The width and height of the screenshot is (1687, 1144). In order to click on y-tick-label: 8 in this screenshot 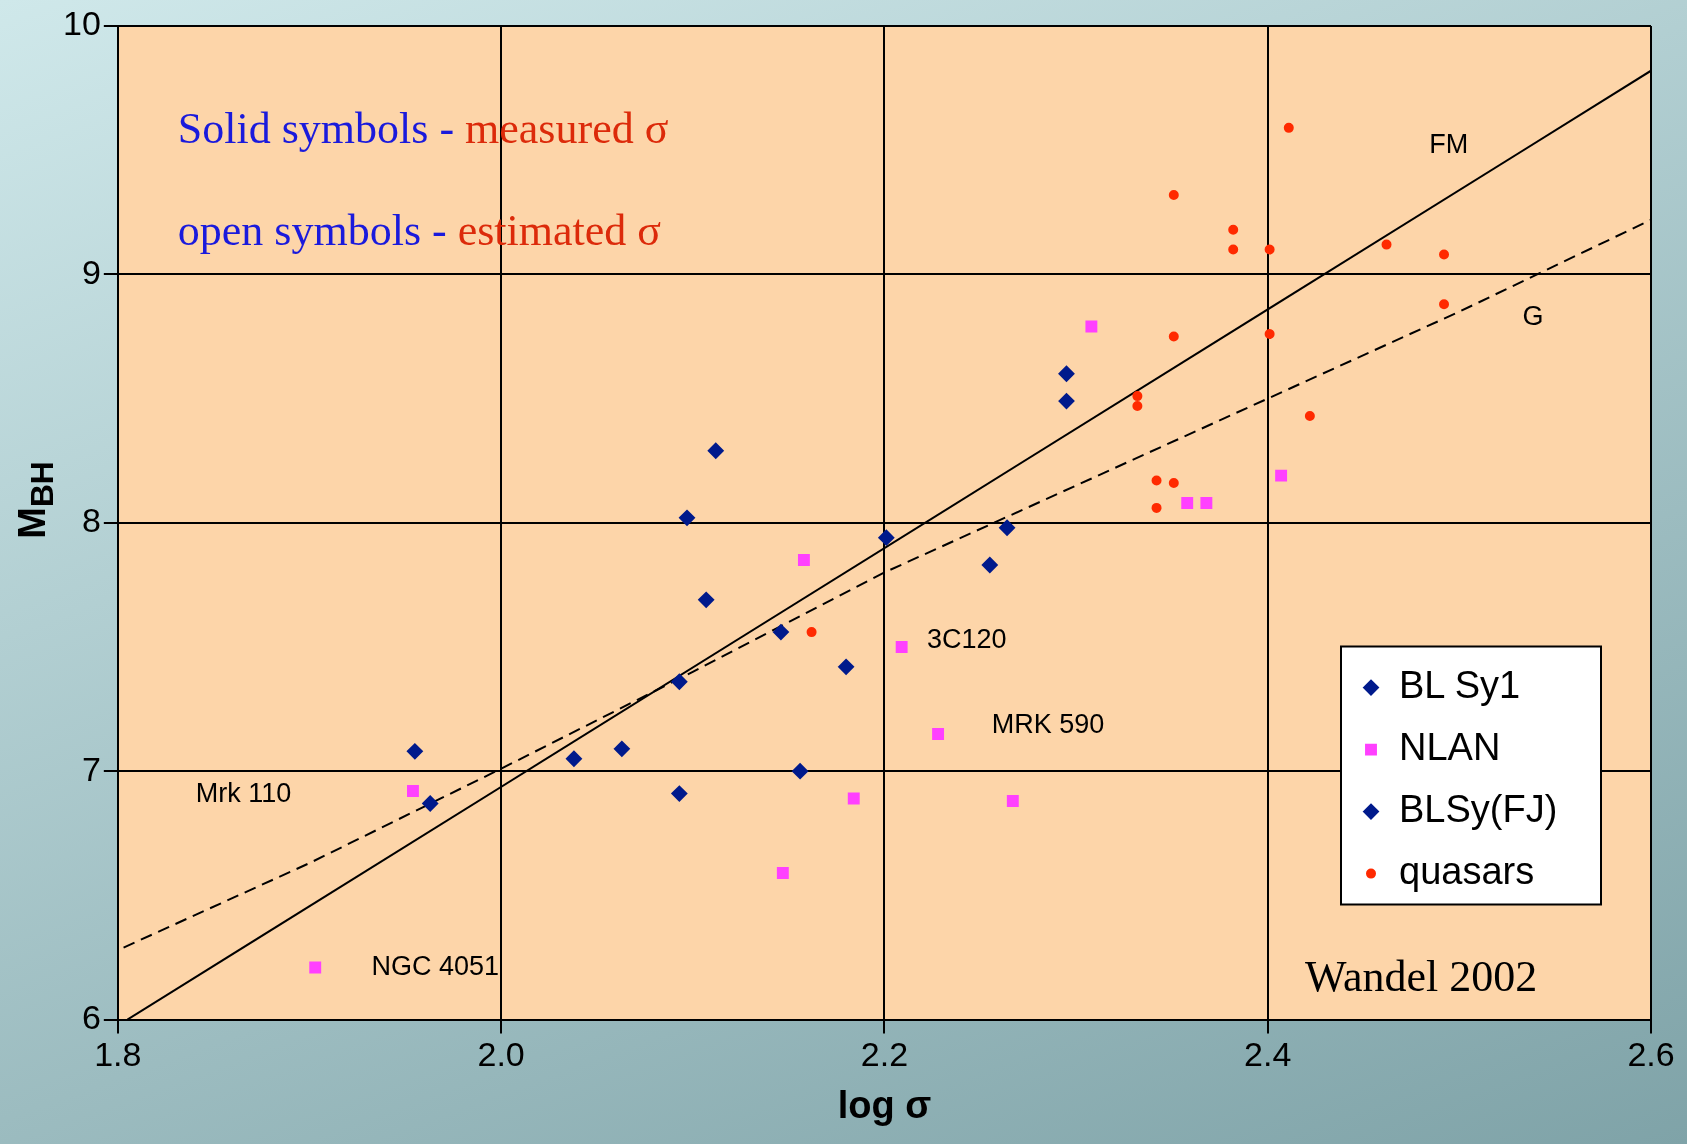, I will do `click(91, 520)`.